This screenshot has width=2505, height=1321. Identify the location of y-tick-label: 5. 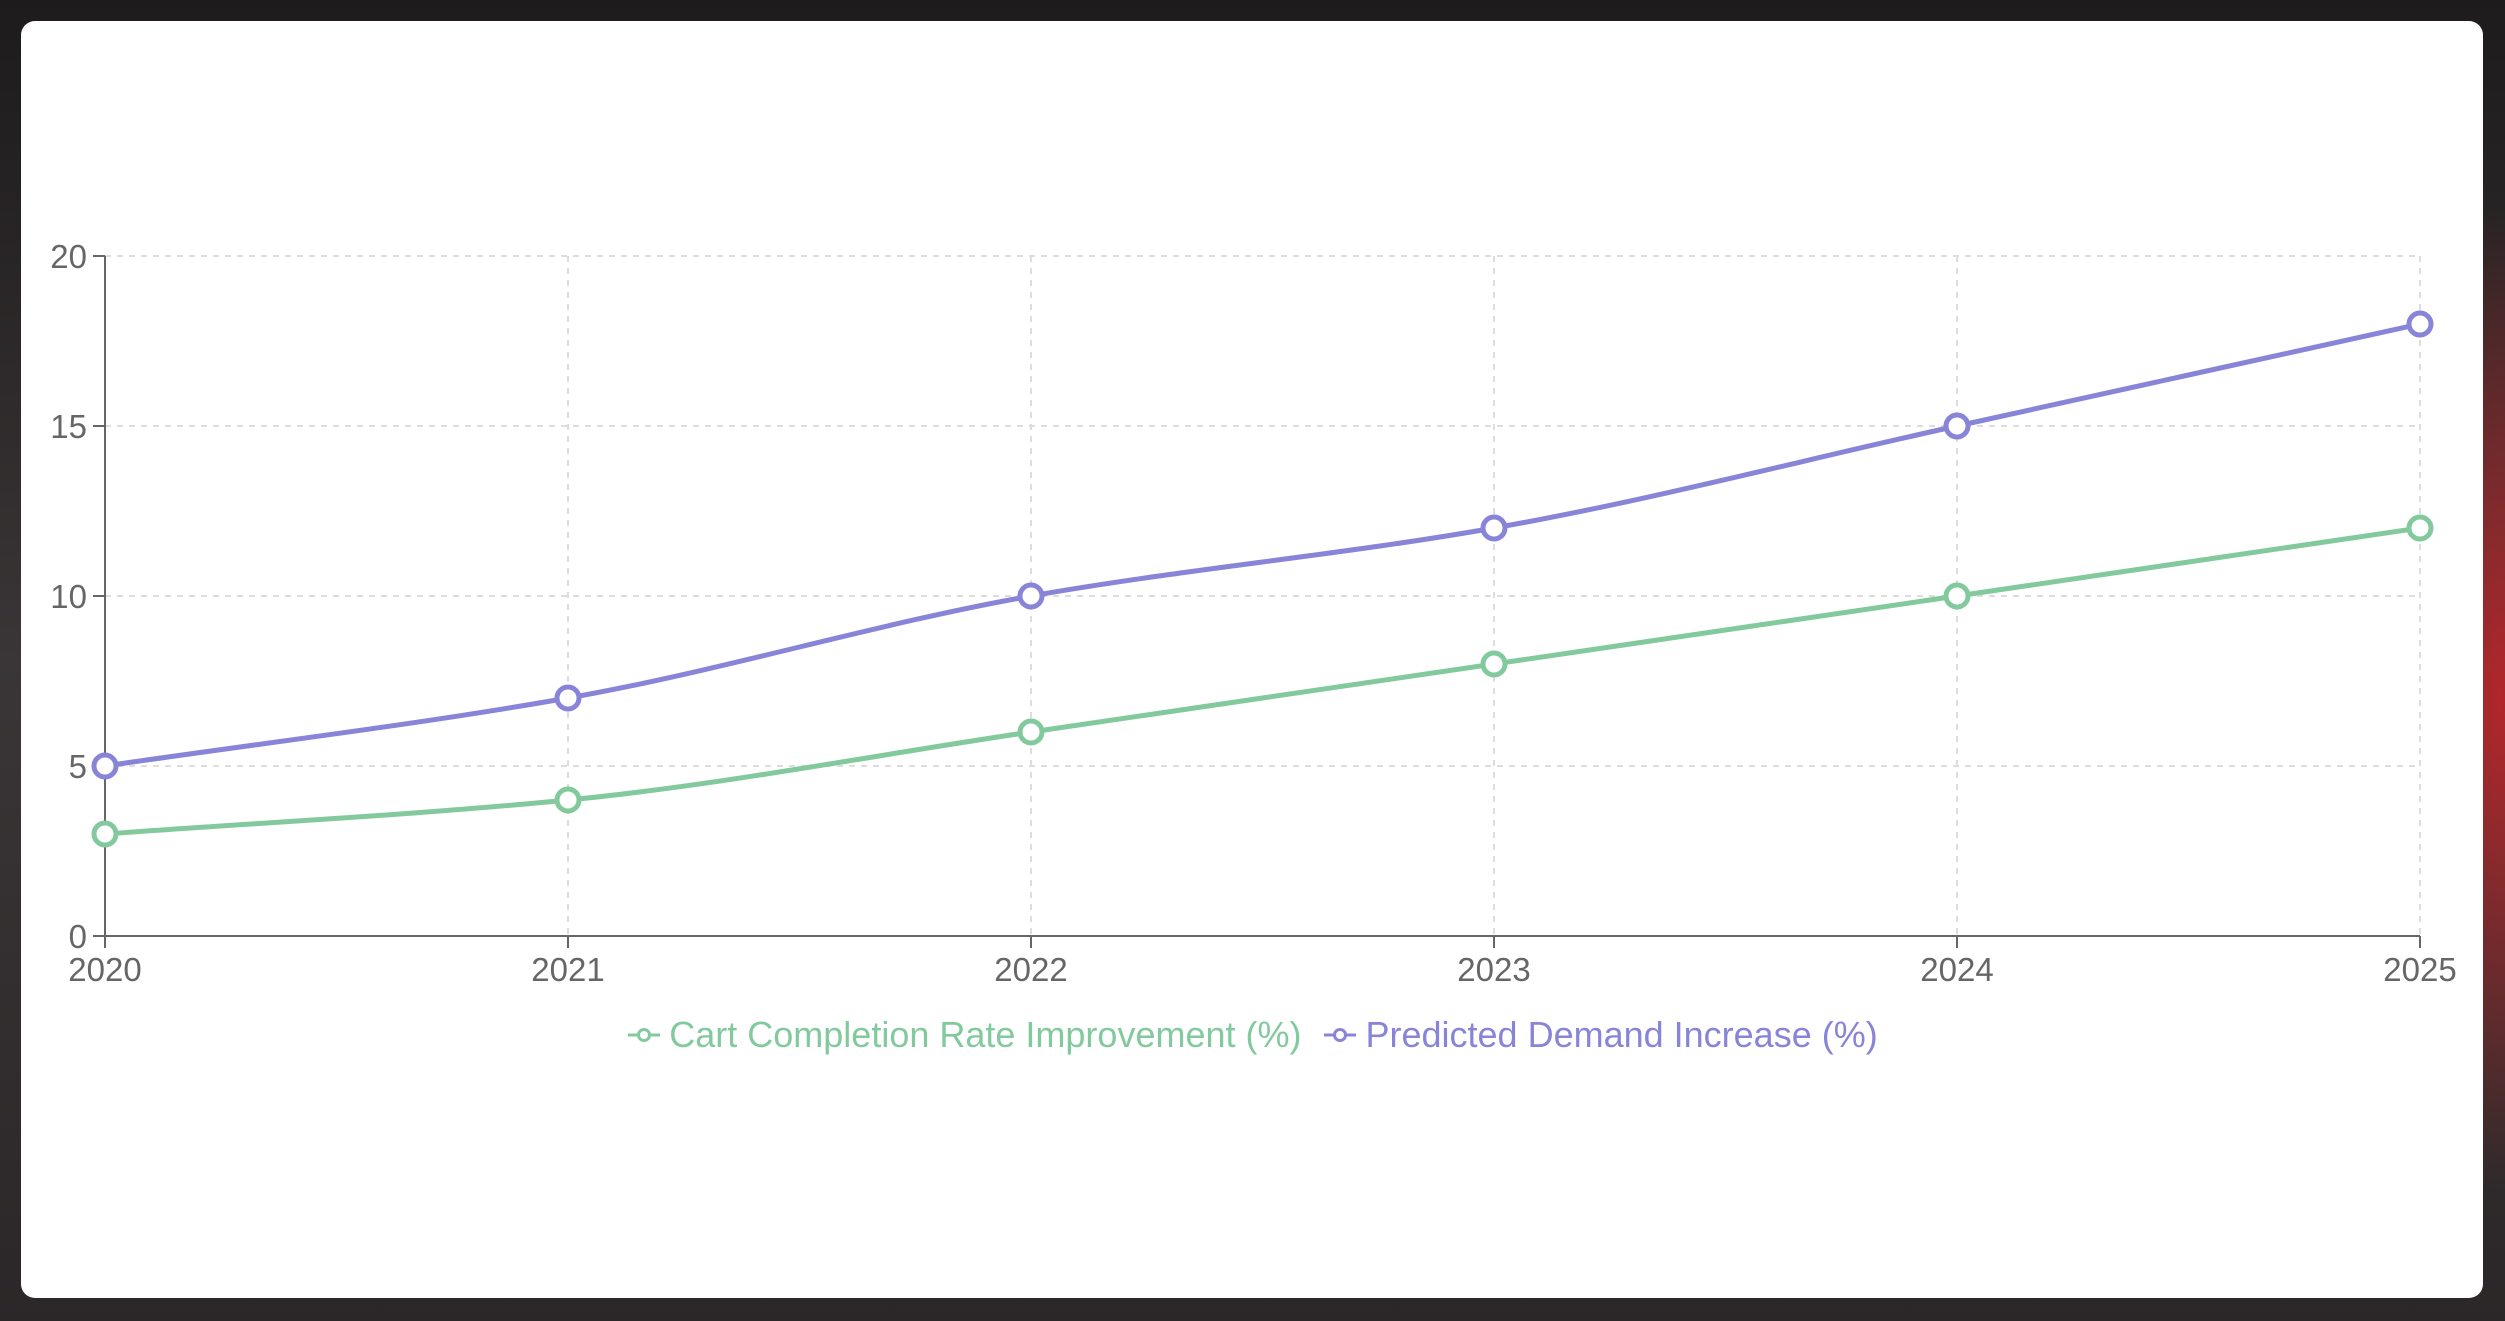
(78, 766).